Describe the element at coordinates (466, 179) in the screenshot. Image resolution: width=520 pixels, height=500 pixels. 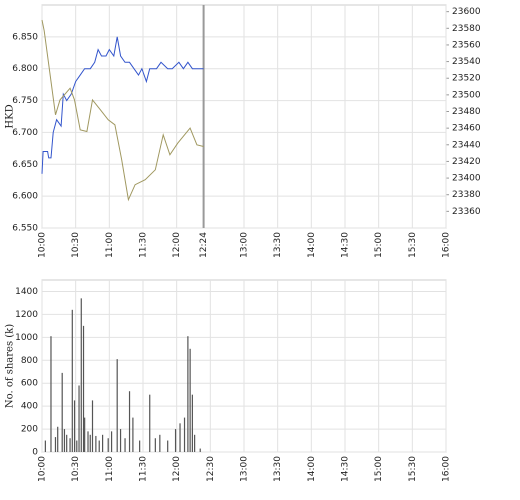
I see `y2-tick-label: 23400` at that location.